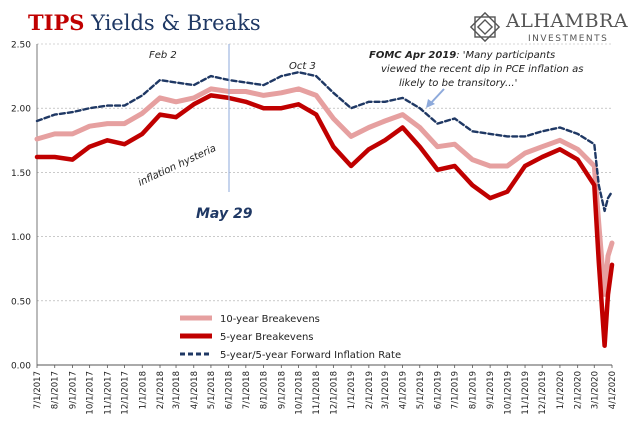 The image size is (641, 441). I want to click on x-tick-label: 2/1/2018, so click(161, 390).